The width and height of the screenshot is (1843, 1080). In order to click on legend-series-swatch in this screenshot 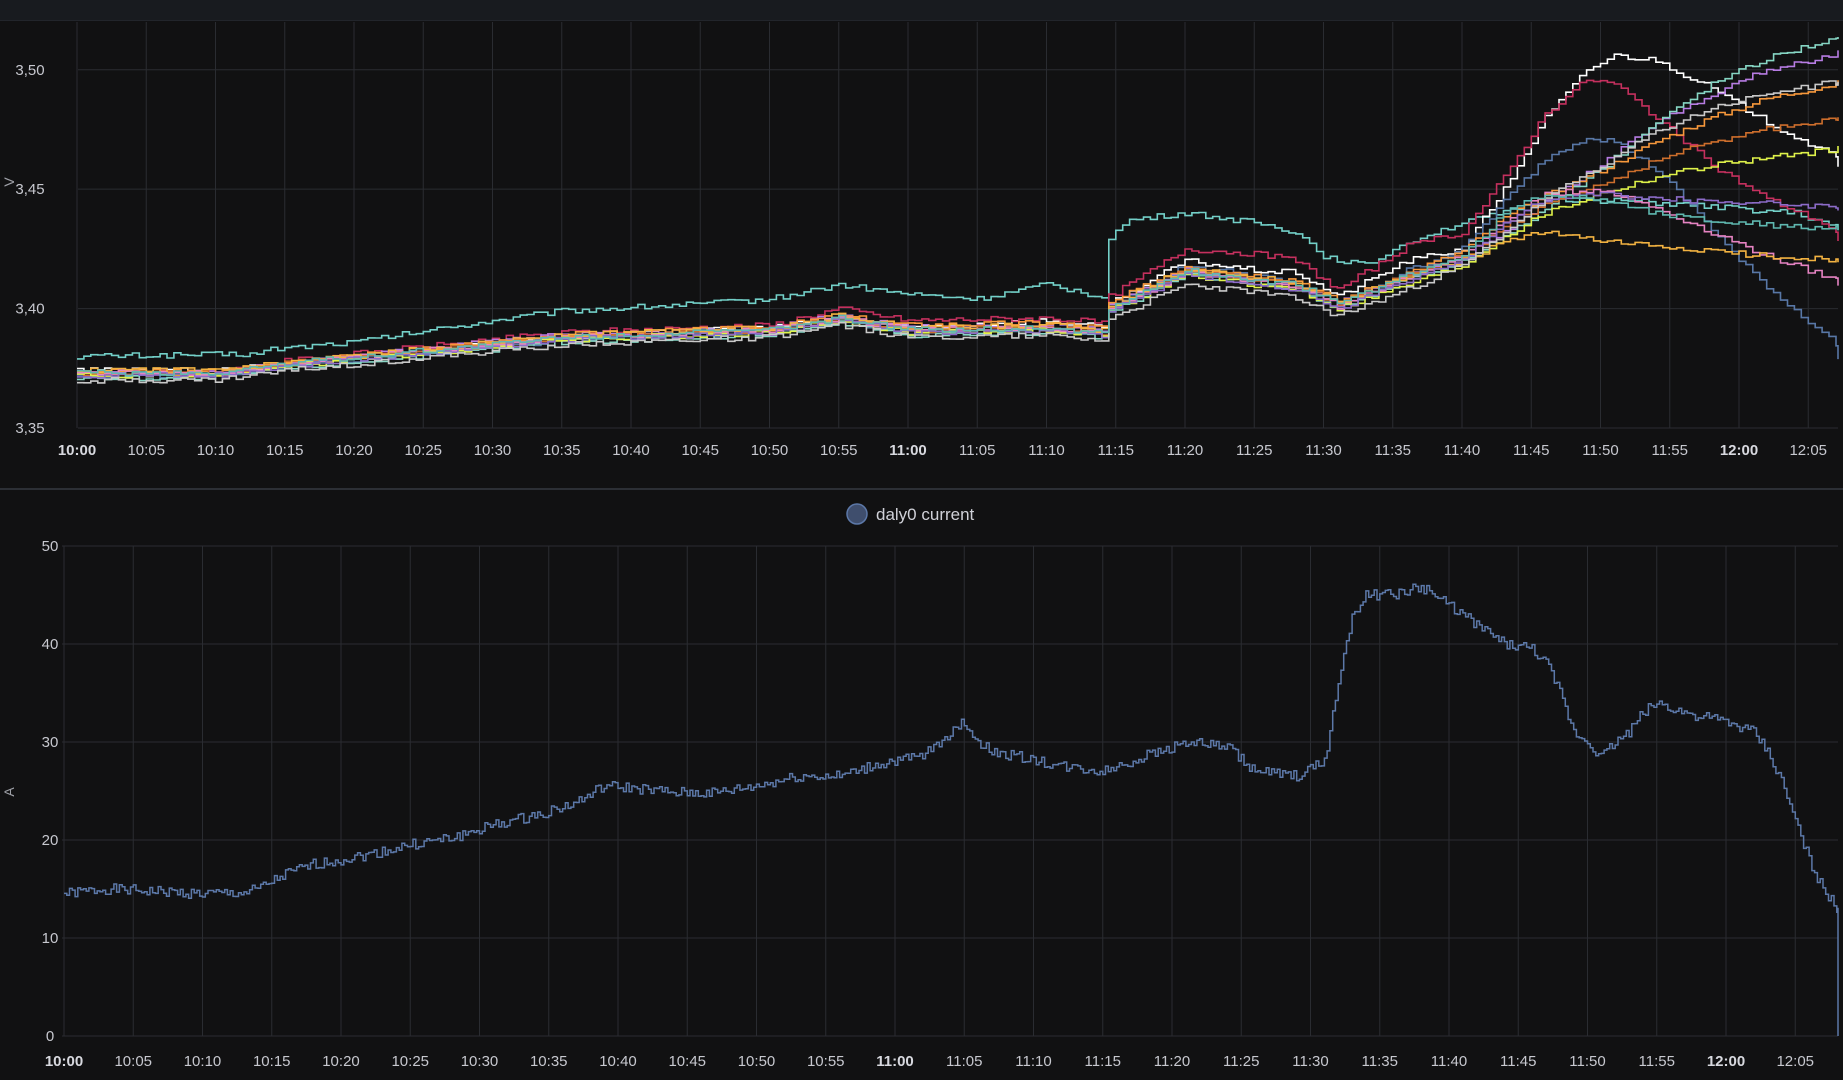, I will do `click(857, 514)`.